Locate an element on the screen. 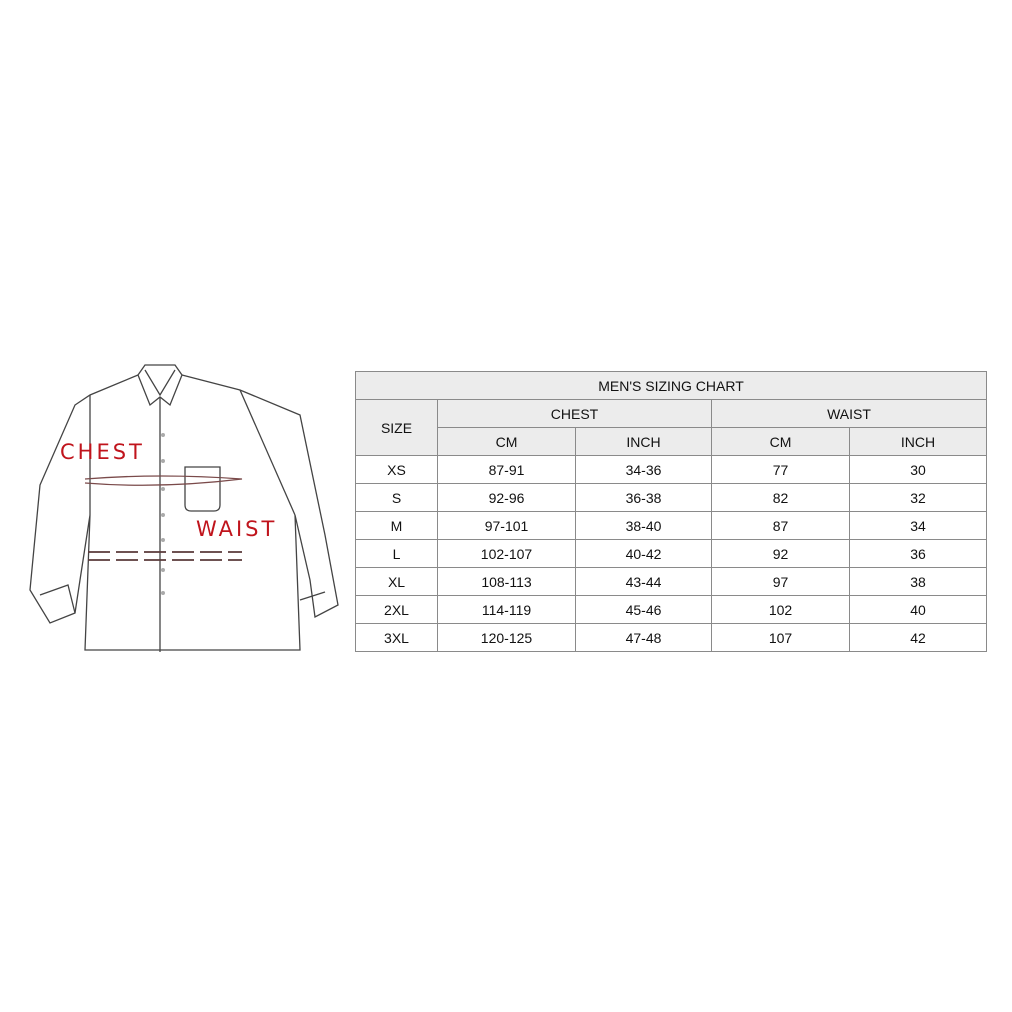 The width and height of the screenshot is (1012, 1012). cell-waist-in: 40 is located at coordinates (918, 609).